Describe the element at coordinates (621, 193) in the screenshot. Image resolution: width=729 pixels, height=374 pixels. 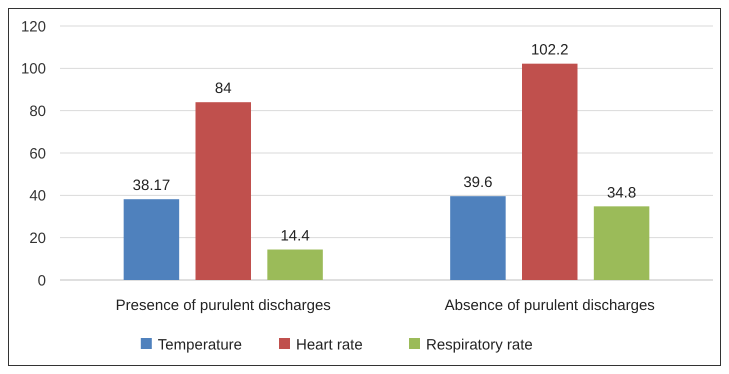
I see `data-label: 34.8` at that location.